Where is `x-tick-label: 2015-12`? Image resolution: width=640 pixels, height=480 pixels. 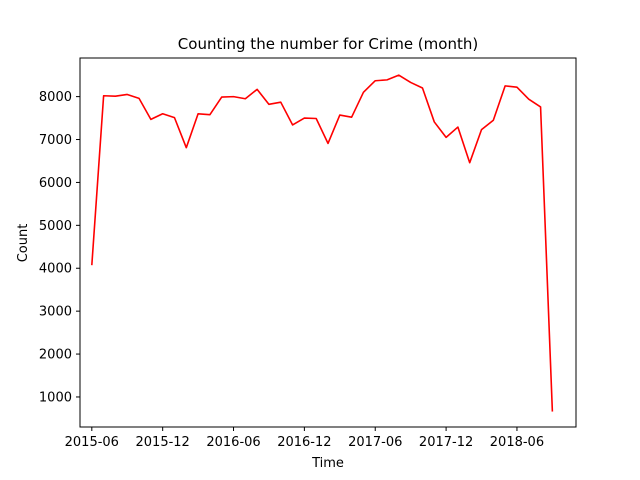 x-tick-label: 2015-12 is located at coordinates (163, 442).